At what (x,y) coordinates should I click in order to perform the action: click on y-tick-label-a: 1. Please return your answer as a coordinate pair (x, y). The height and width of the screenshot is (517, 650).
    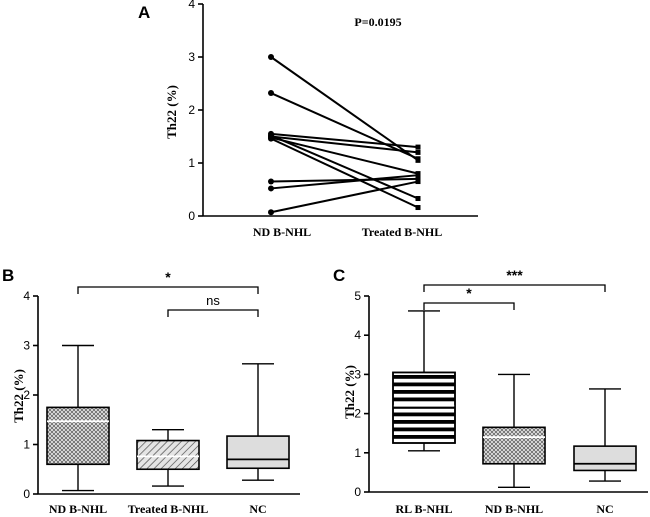
    Looking at the image, I should click on (191, 163).